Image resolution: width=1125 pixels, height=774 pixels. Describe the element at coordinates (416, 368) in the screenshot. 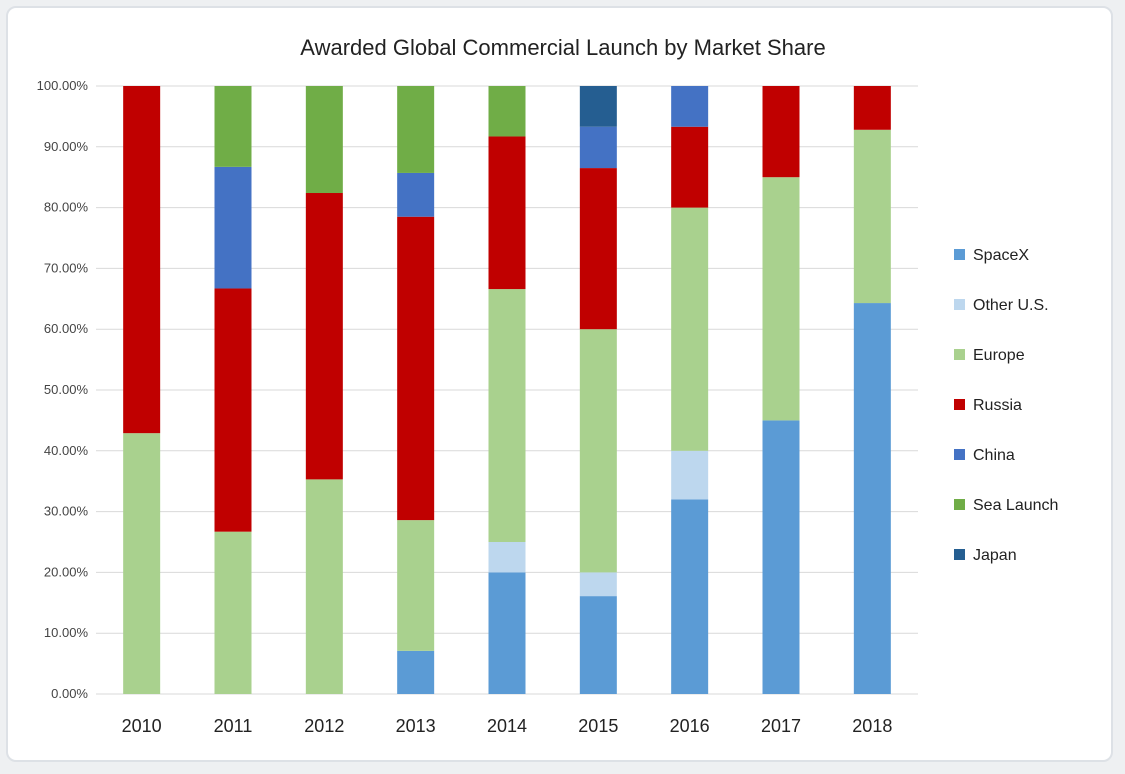

I see `bar-segment-2013-russia` at that location.